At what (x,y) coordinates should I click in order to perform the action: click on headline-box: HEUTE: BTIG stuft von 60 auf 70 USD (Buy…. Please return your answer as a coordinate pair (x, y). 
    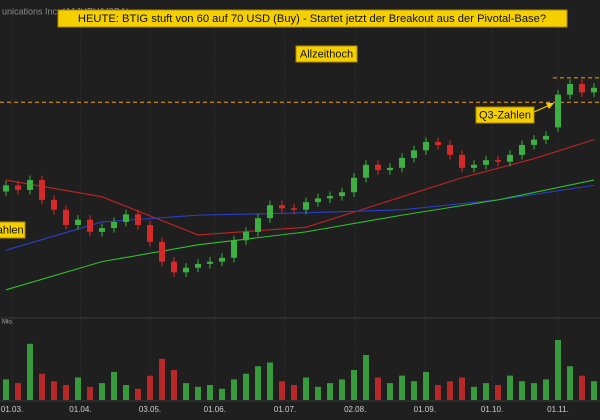
    Looking at the image, I should click on (312, 18).